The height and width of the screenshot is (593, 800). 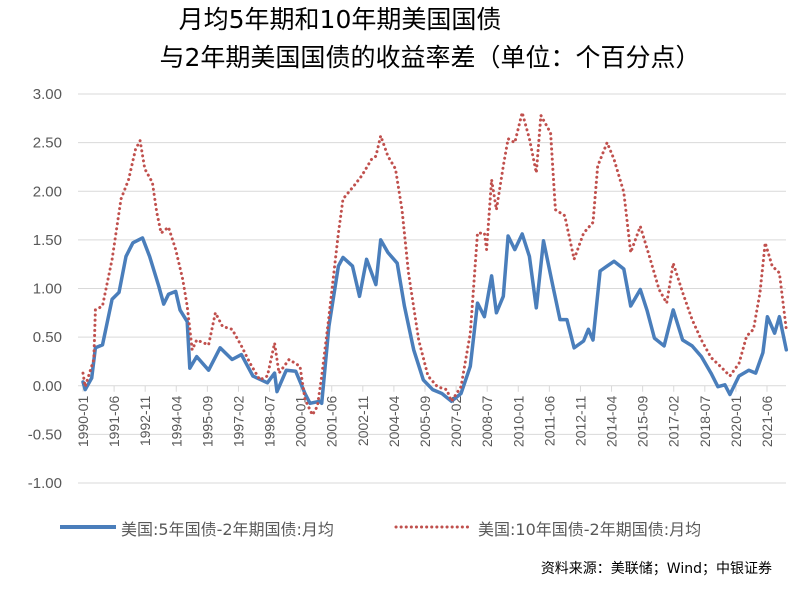 What do you see at coordinates (332, 422) in the screenshot?
I see `x-tick-label: 2001-06` at bounding box center [332, 422].